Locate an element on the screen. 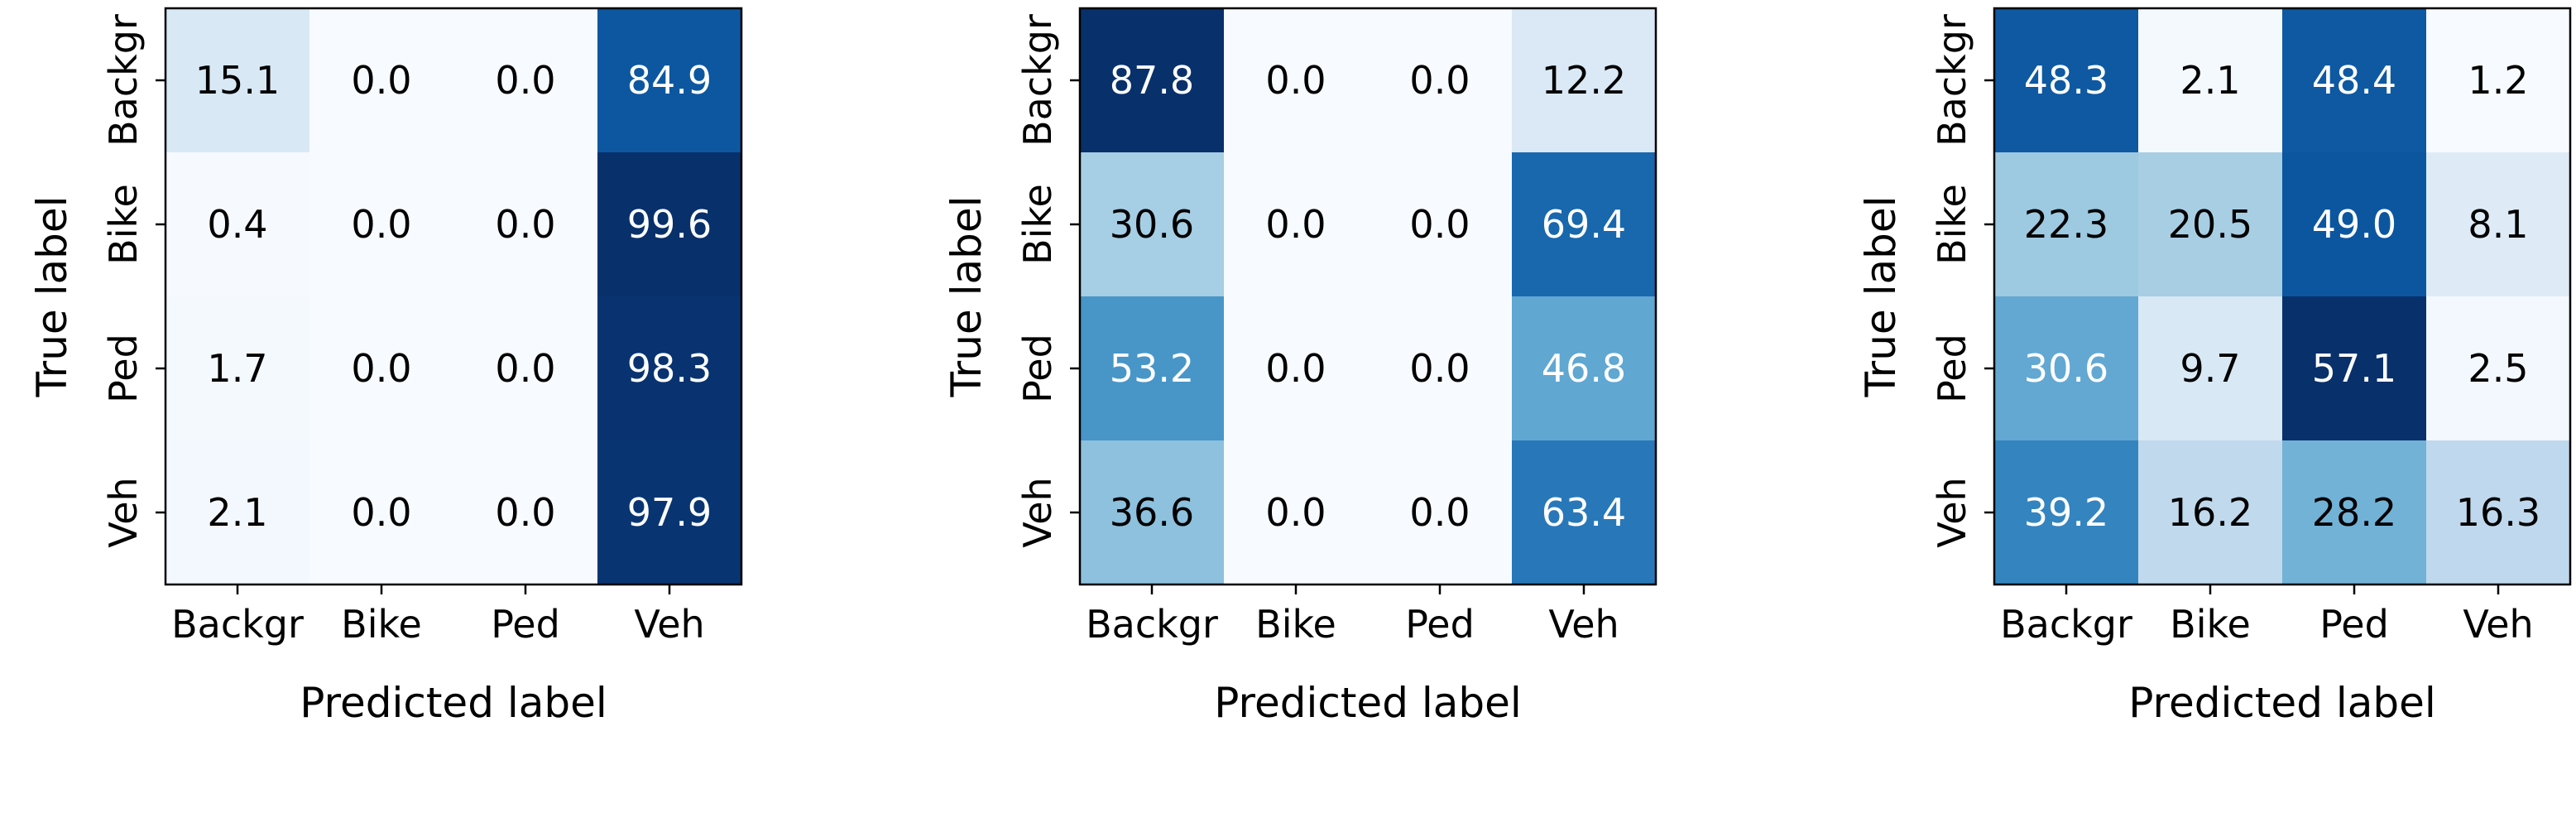 This screenshot has width=2576, height=813. cell-value-label: 69.4 is located at coordinates (1584, 224).